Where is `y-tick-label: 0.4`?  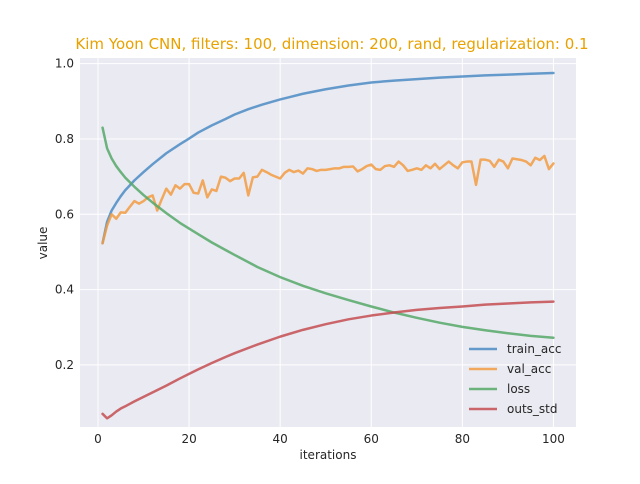 y-tick-label: 0.4 is located at coordinates (64, 290).